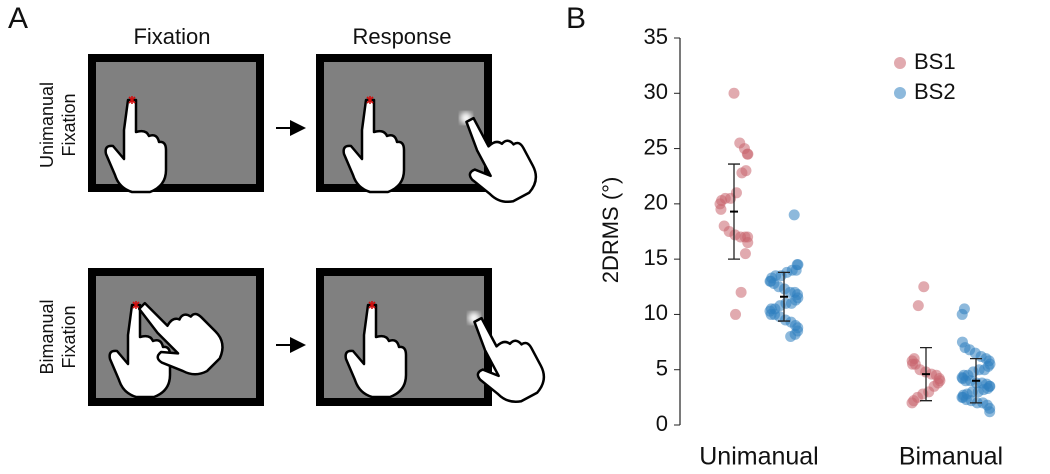  What do you see at coordinates (171, 36) in the screenshot?
I see `column-title: Fixation` at bounding box center [171, 36].